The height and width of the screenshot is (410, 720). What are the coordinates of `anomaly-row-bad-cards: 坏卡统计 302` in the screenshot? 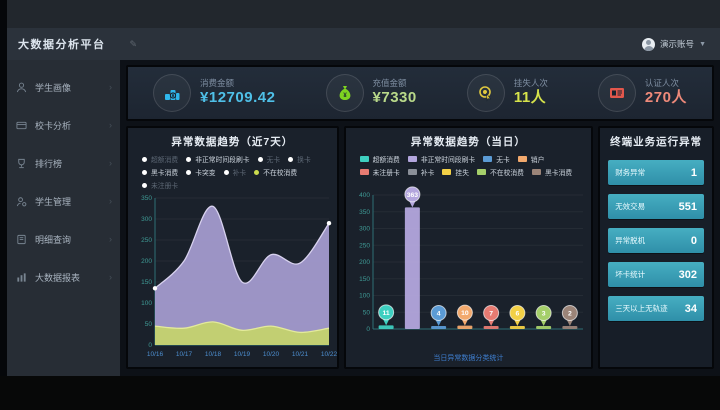 It's located at (656, 274).